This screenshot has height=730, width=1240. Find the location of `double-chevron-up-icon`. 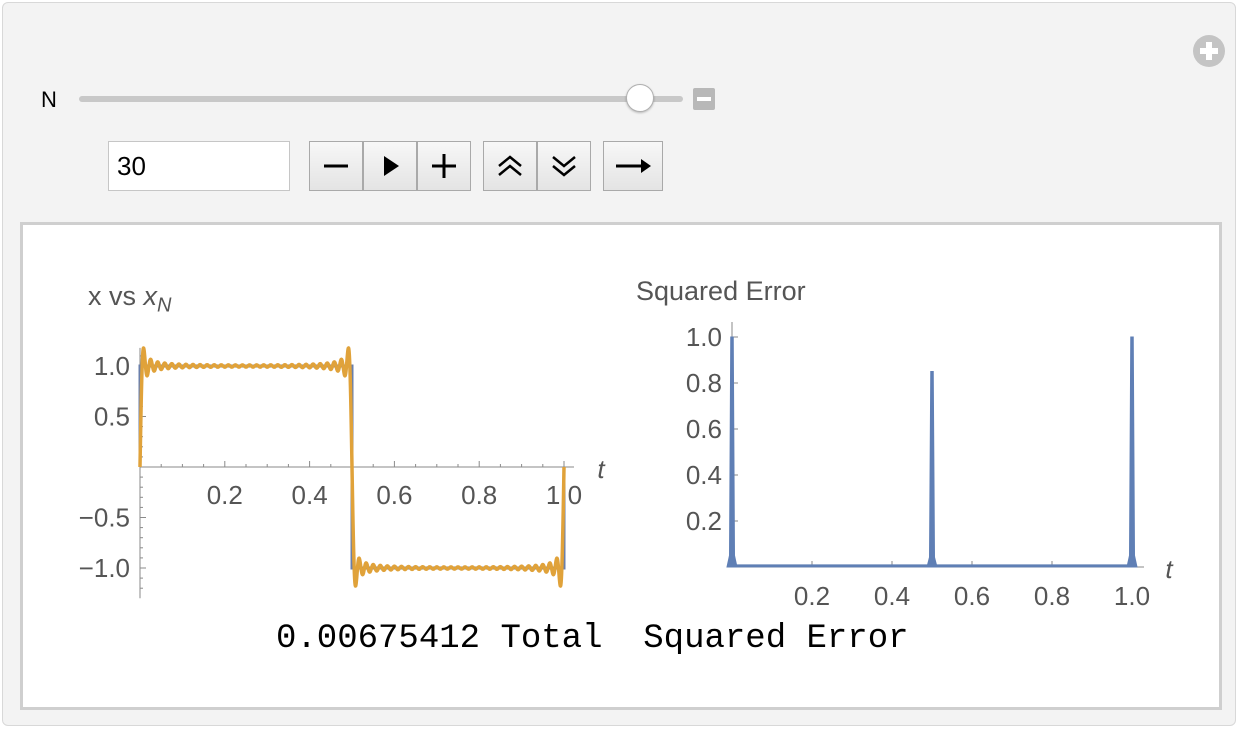

double-chevron-up-icon is located at coordinates (510, 165).